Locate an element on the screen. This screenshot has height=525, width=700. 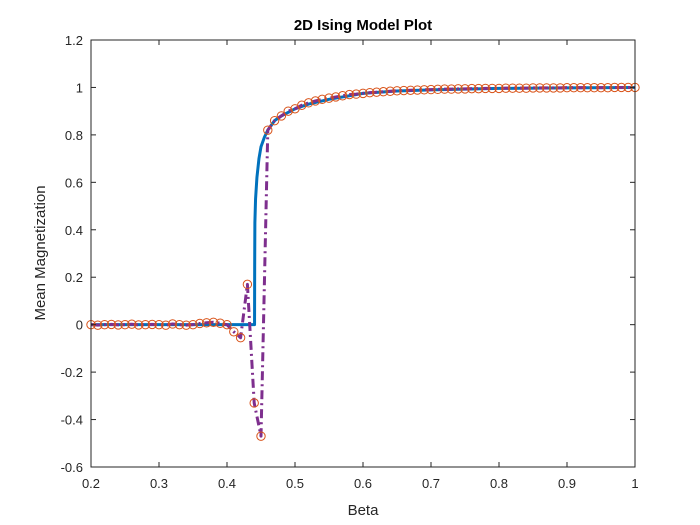
y-tick-label: 0.8 is located at coordinates (74, 135).